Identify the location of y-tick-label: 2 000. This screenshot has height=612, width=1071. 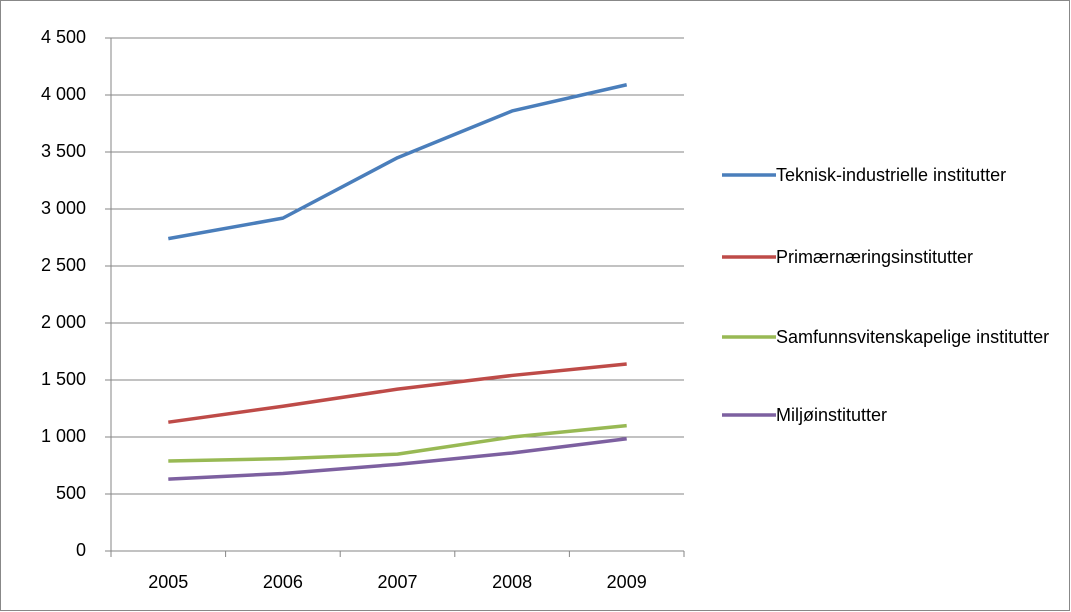
(63, 322).